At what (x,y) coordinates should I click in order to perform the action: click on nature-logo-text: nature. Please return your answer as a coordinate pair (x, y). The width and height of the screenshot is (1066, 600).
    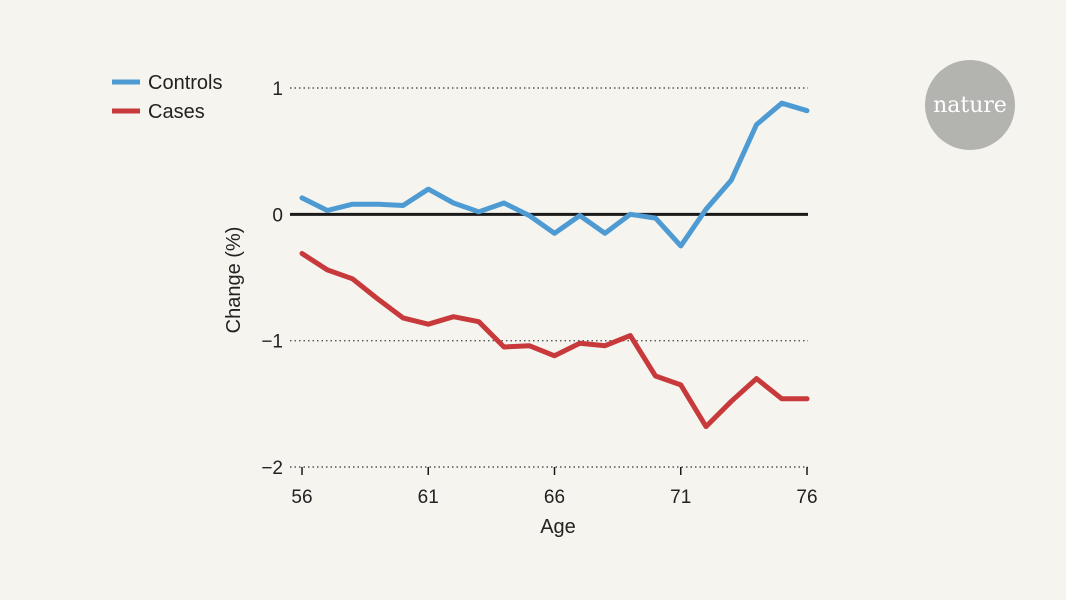
    Looking at the image, I should click on (970, 105).